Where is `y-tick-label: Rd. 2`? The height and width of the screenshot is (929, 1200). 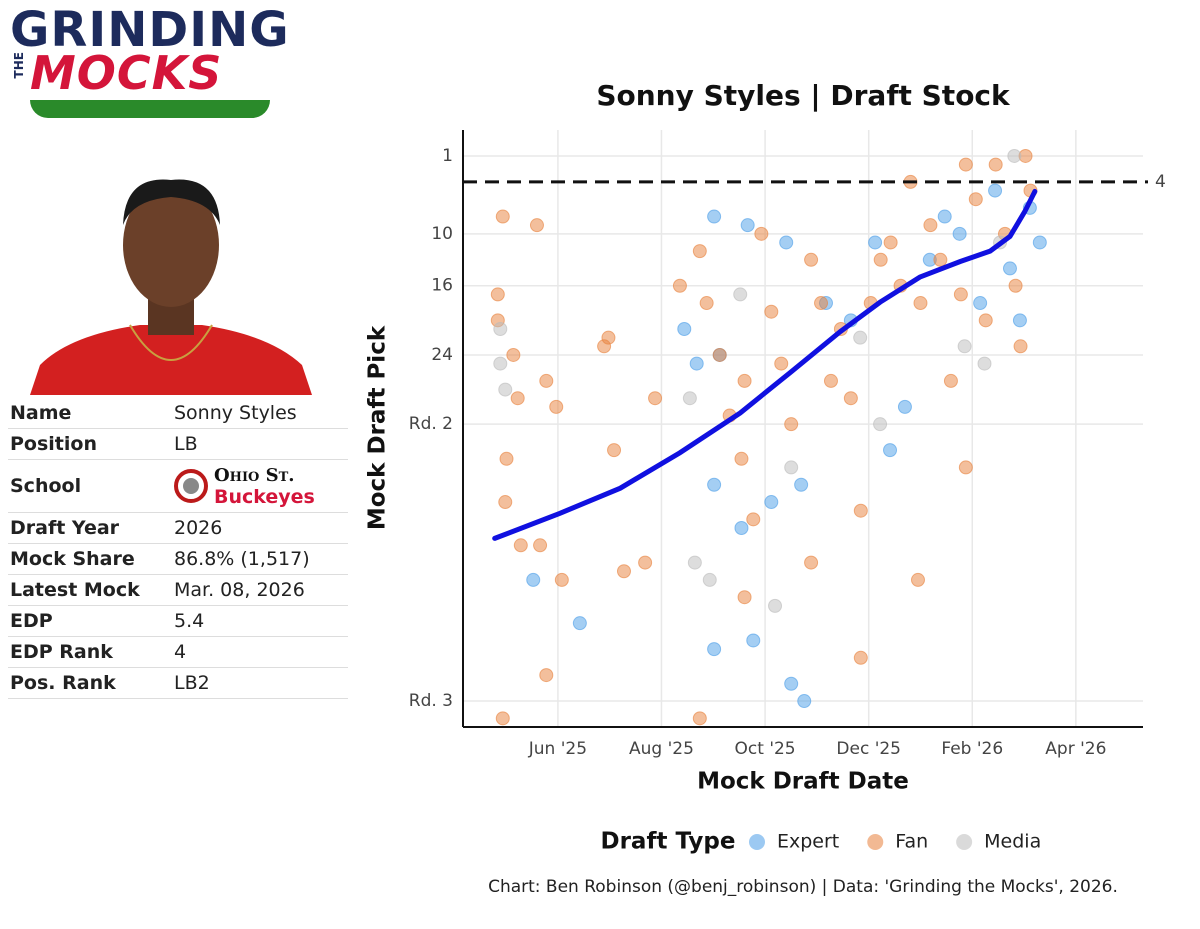
y-tick-label: Rd. 2 is located at coordinates (431, 424).